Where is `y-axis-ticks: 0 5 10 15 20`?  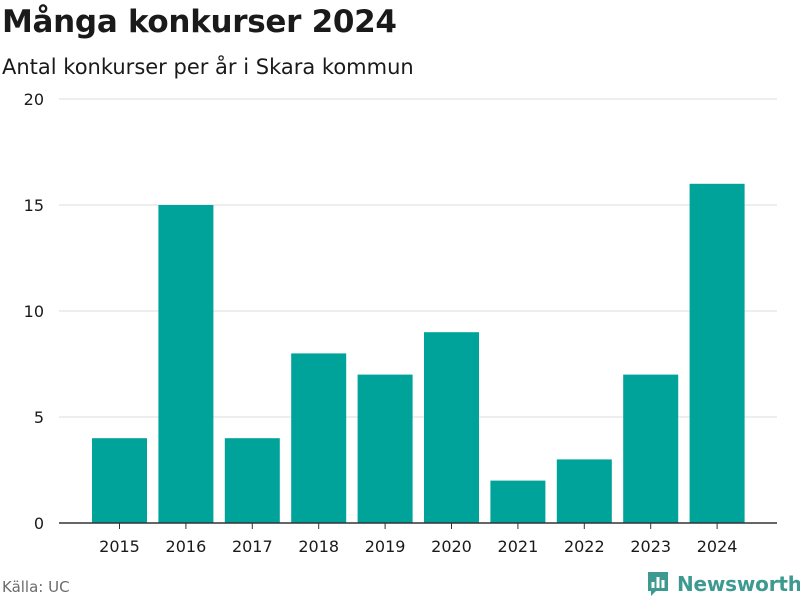
y-axis-ticks: 0 5 10 15 20 is located at coordinates (34, 311).